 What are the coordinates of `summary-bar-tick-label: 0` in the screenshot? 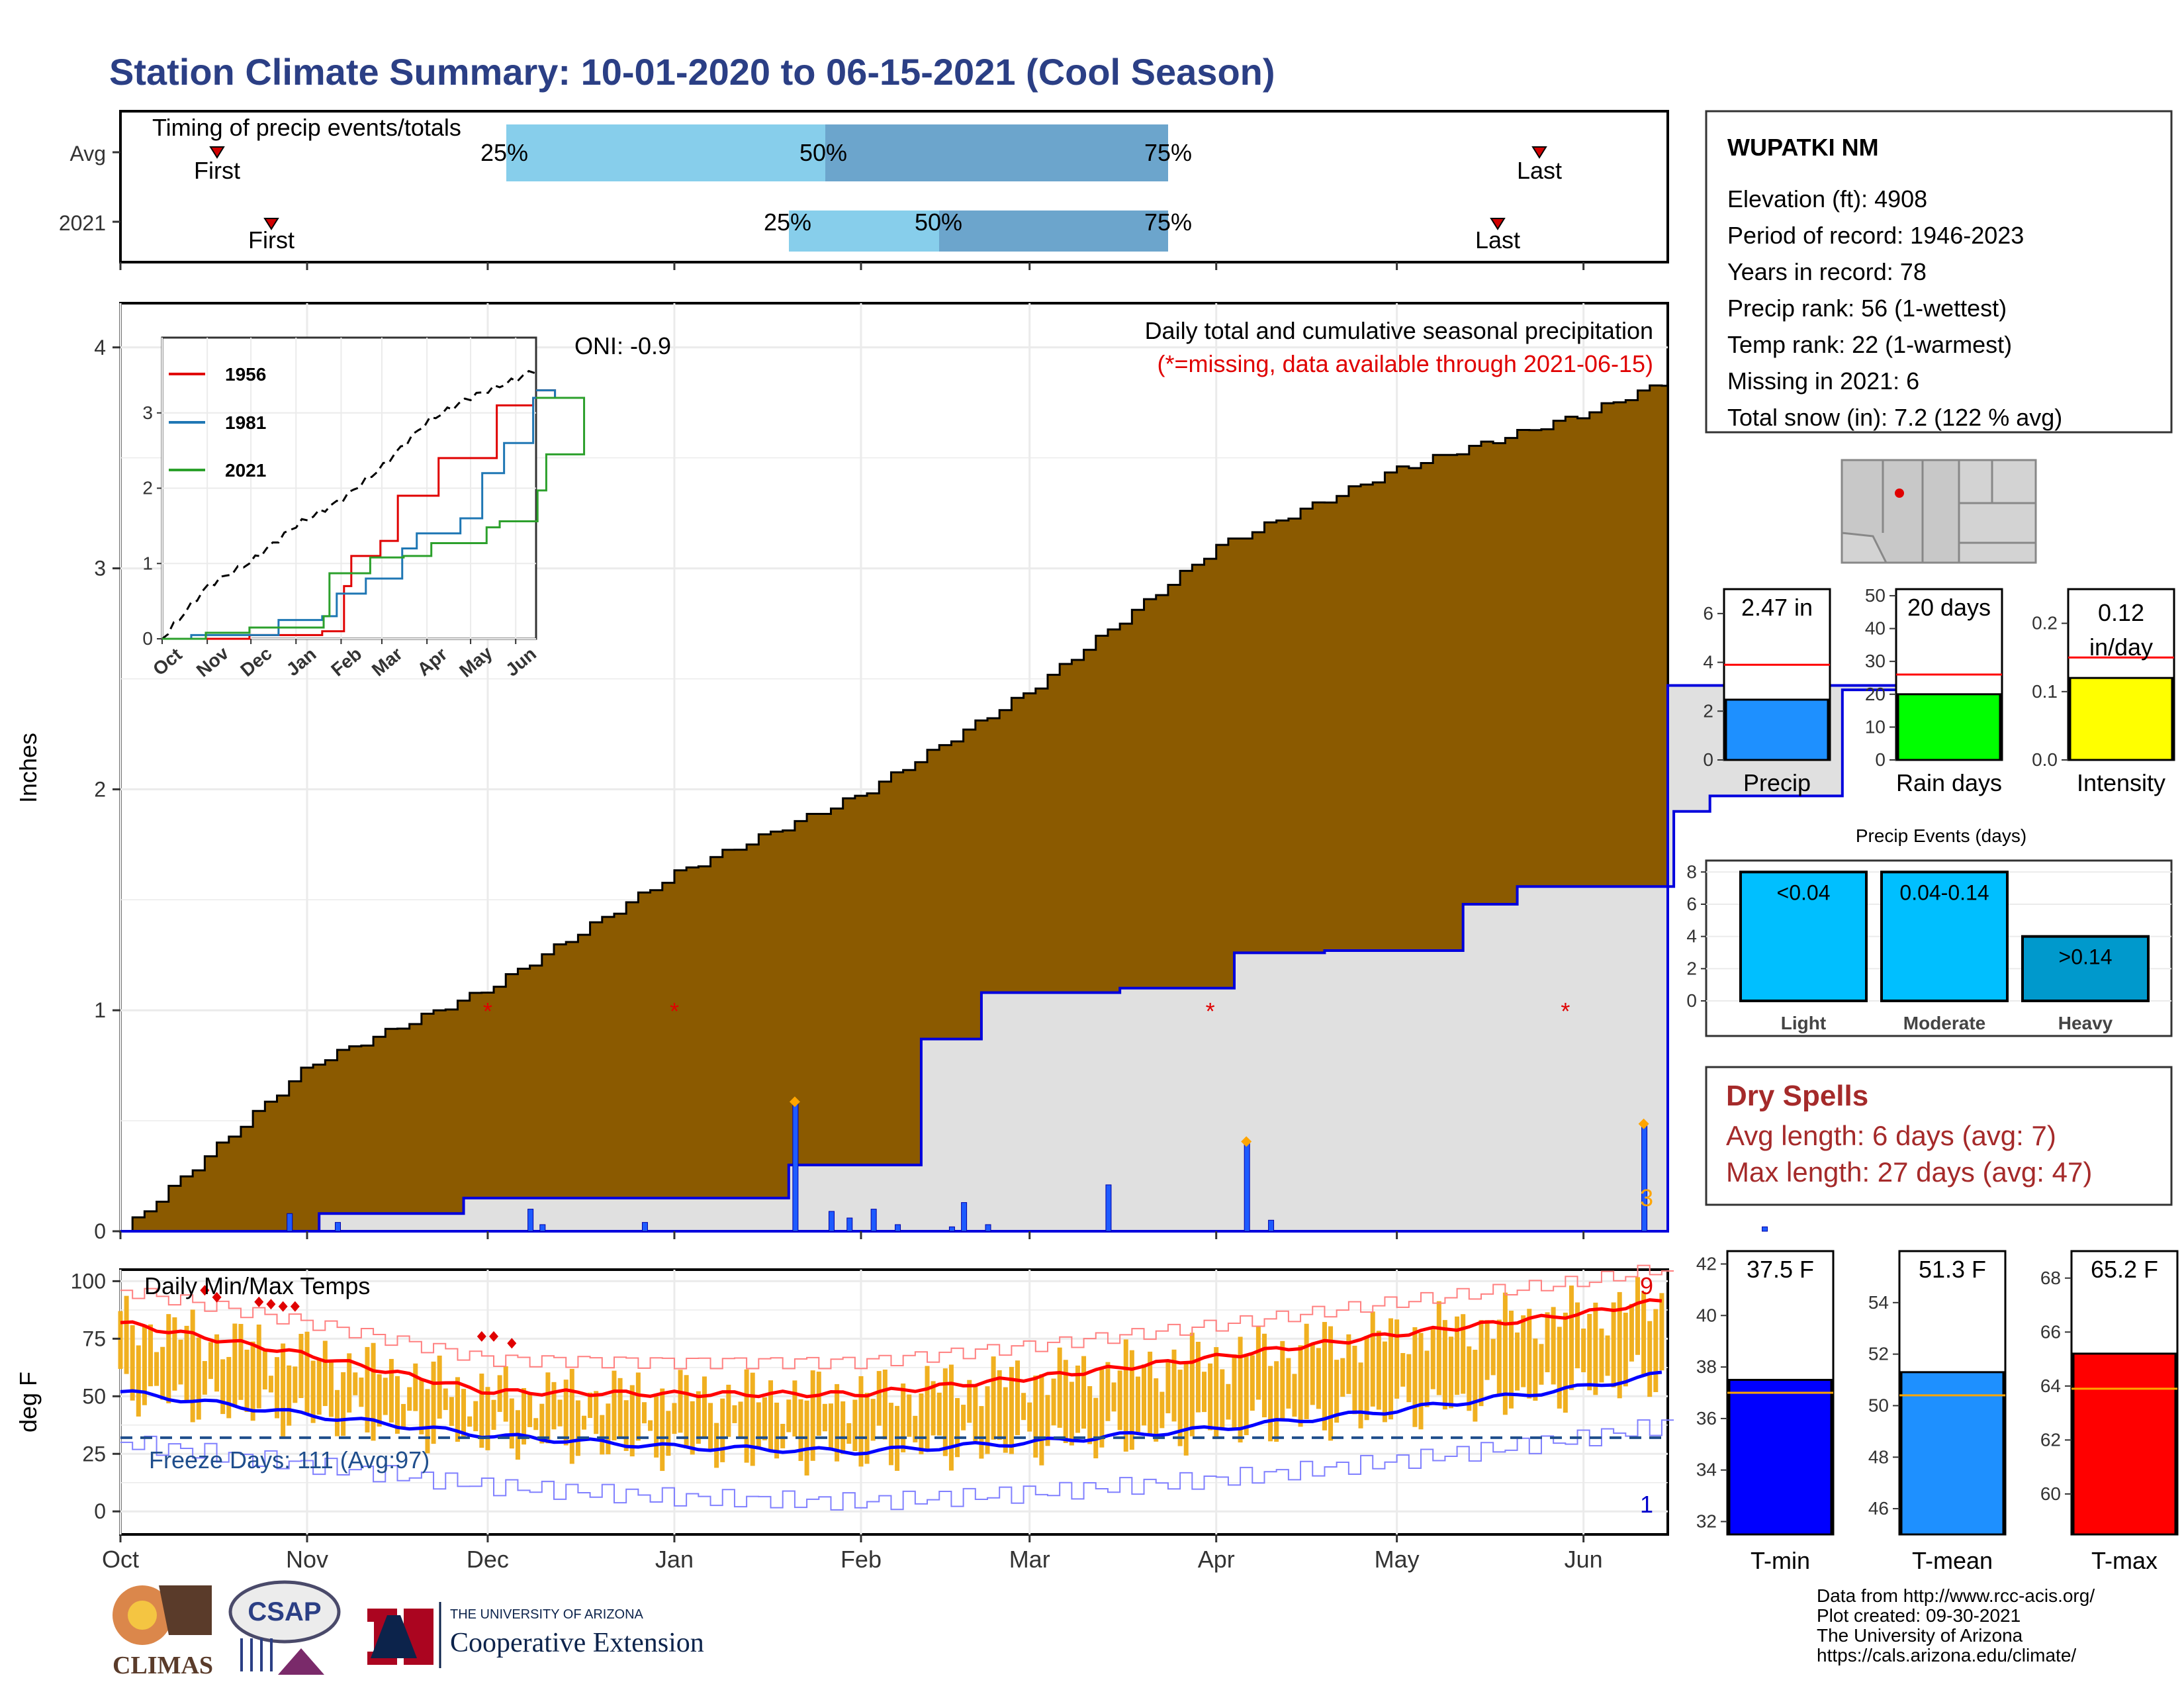 It's located at (1708, 759).